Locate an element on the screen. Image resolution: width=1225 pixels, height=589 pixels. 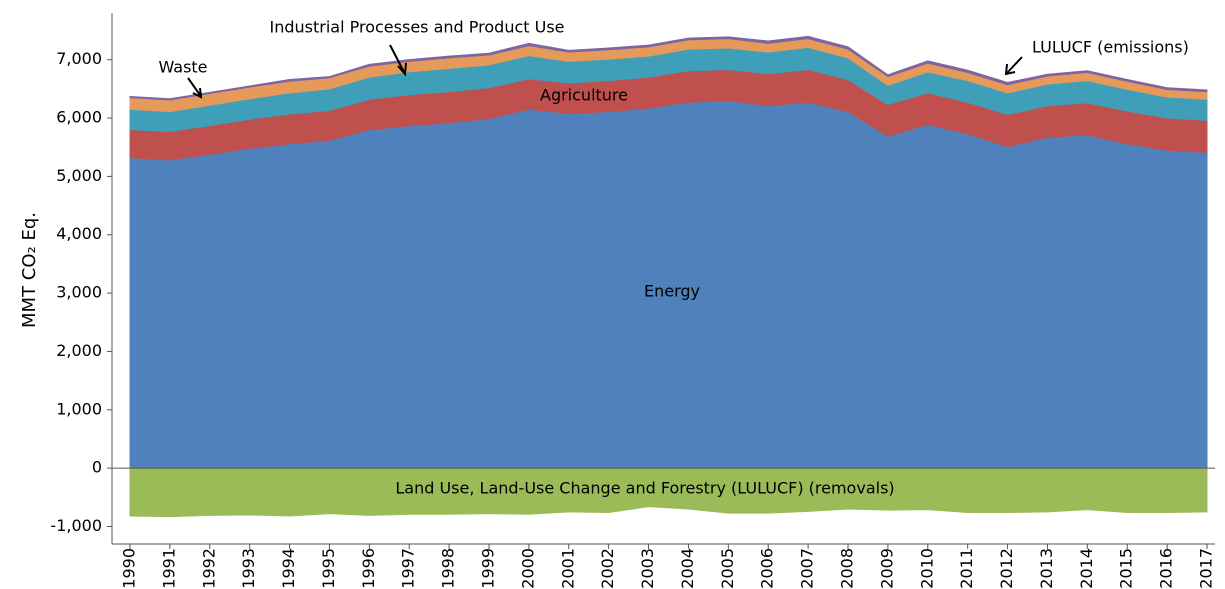
x-tick-label: 2016 is located at coordinates (1166, 568).